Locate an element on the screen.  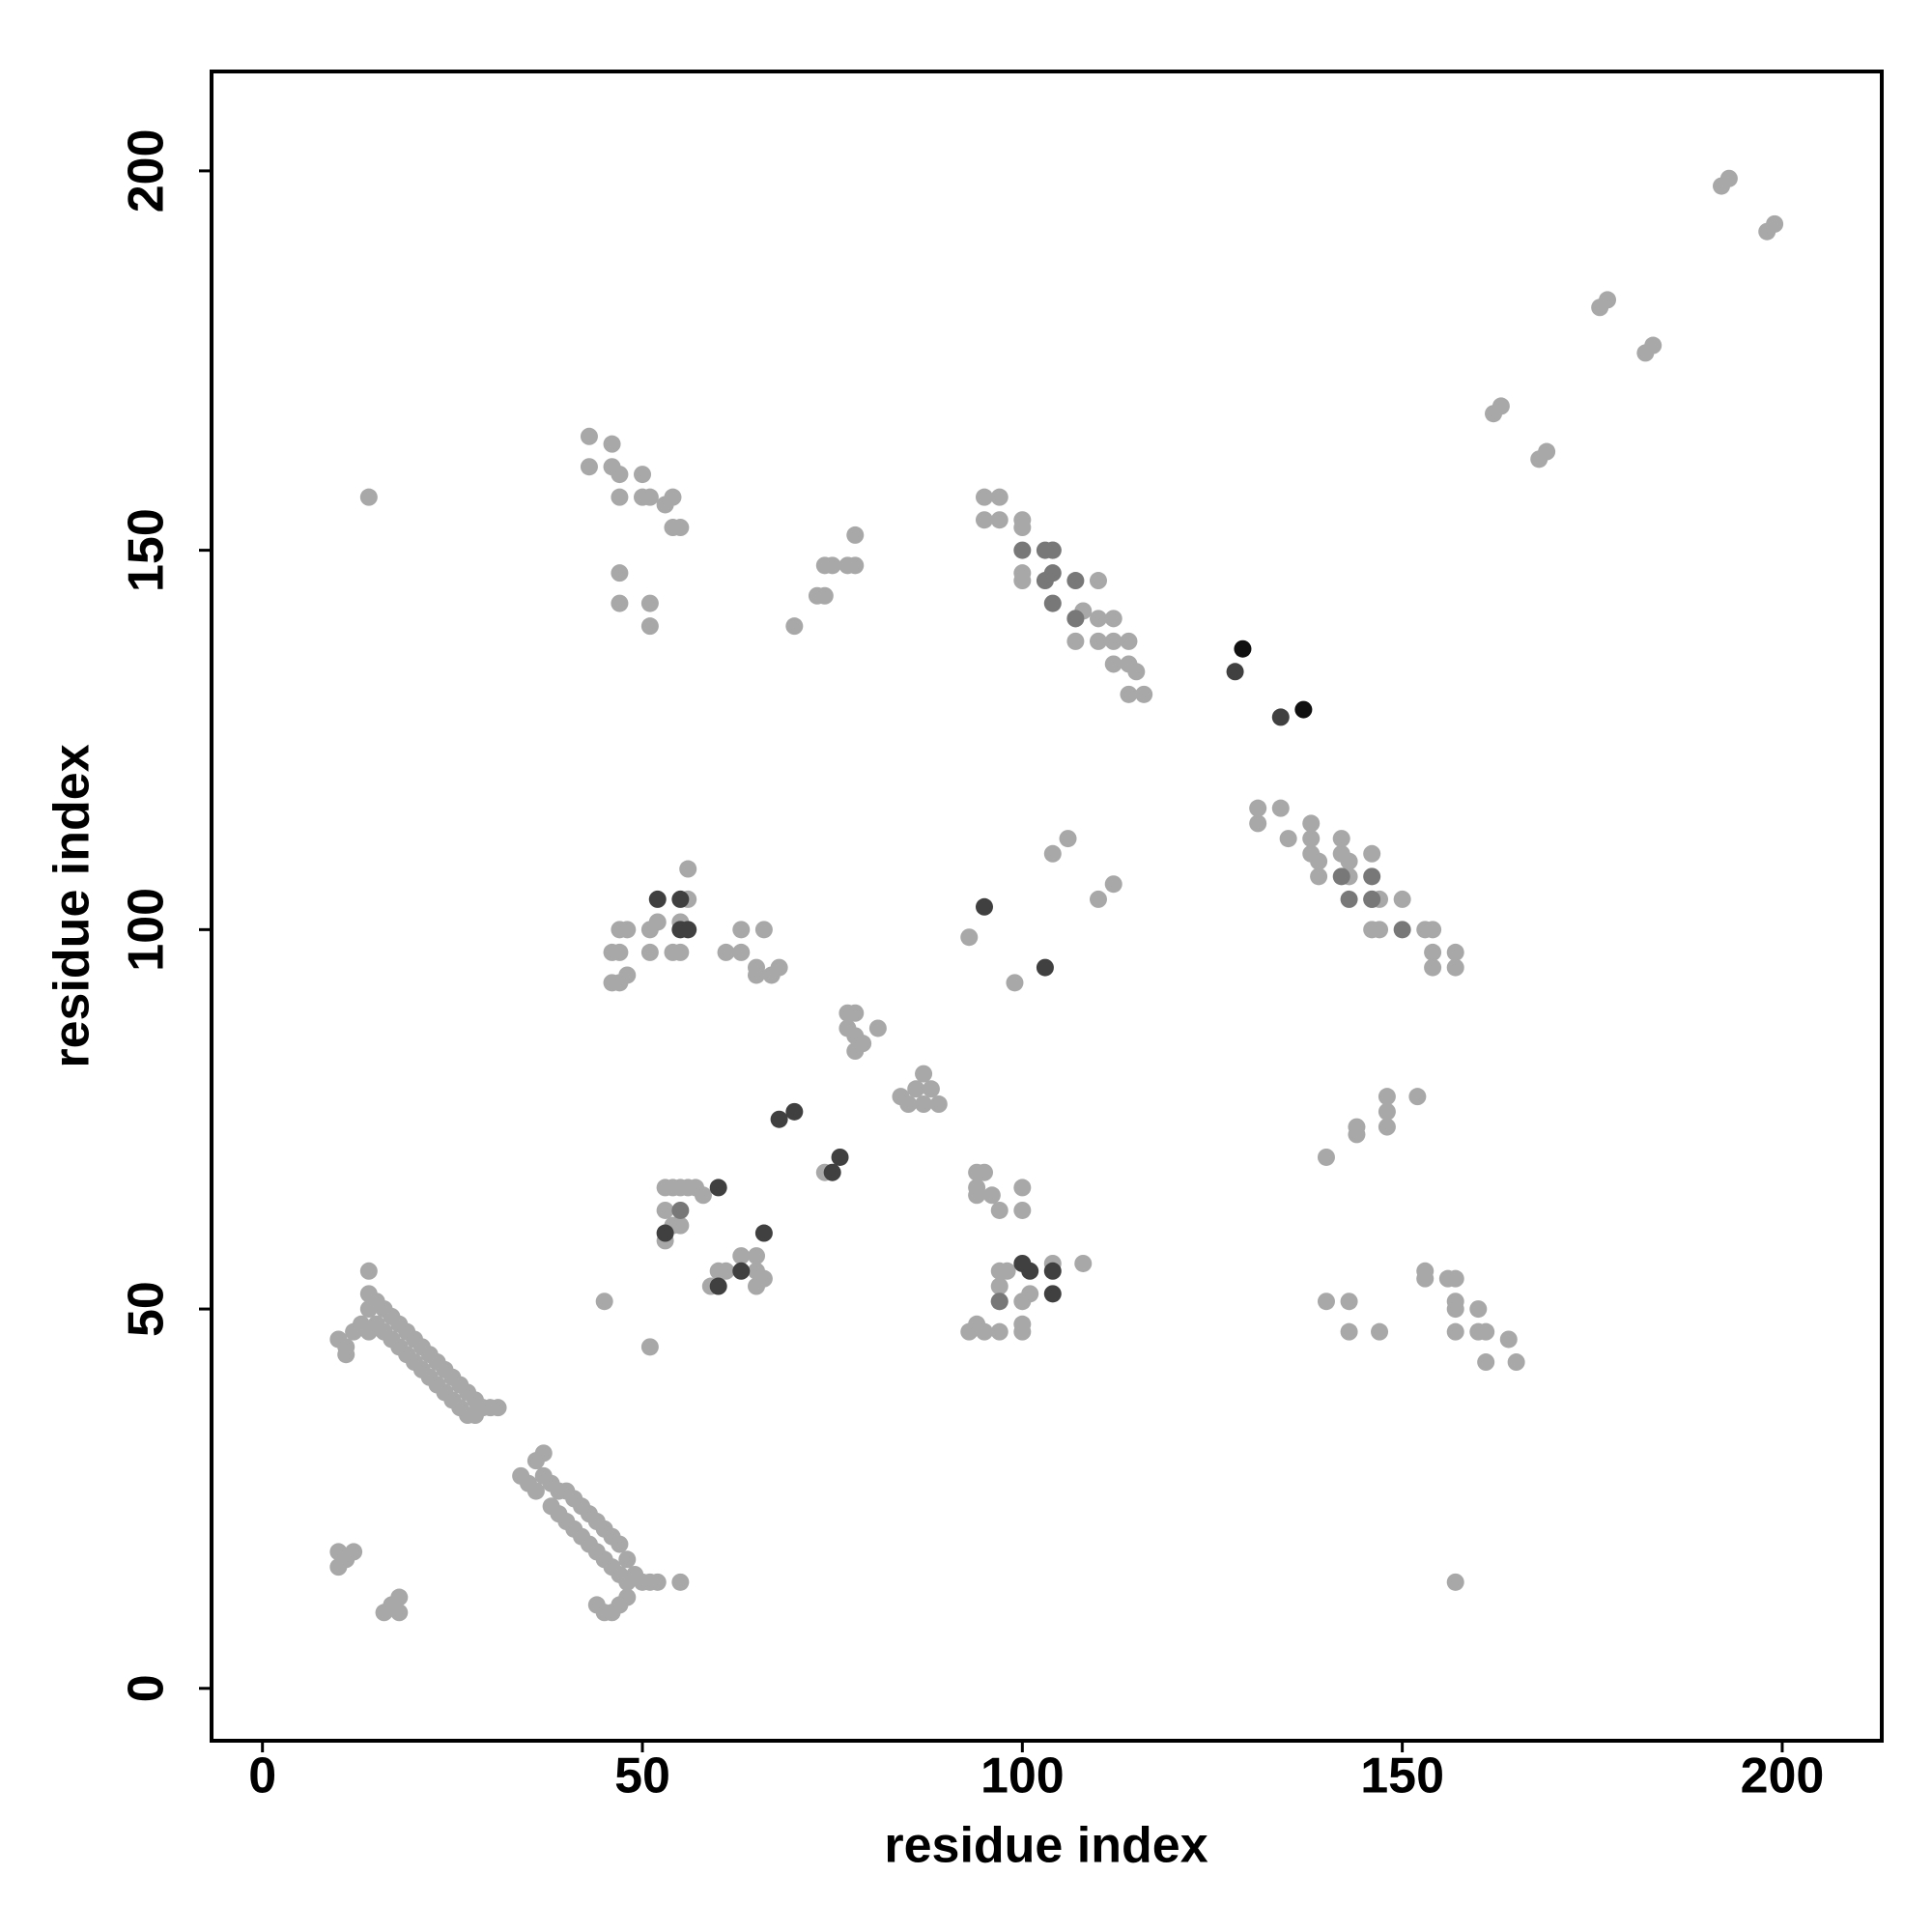
x-tick-label: 150 is located at coordinates (1402, 1776).